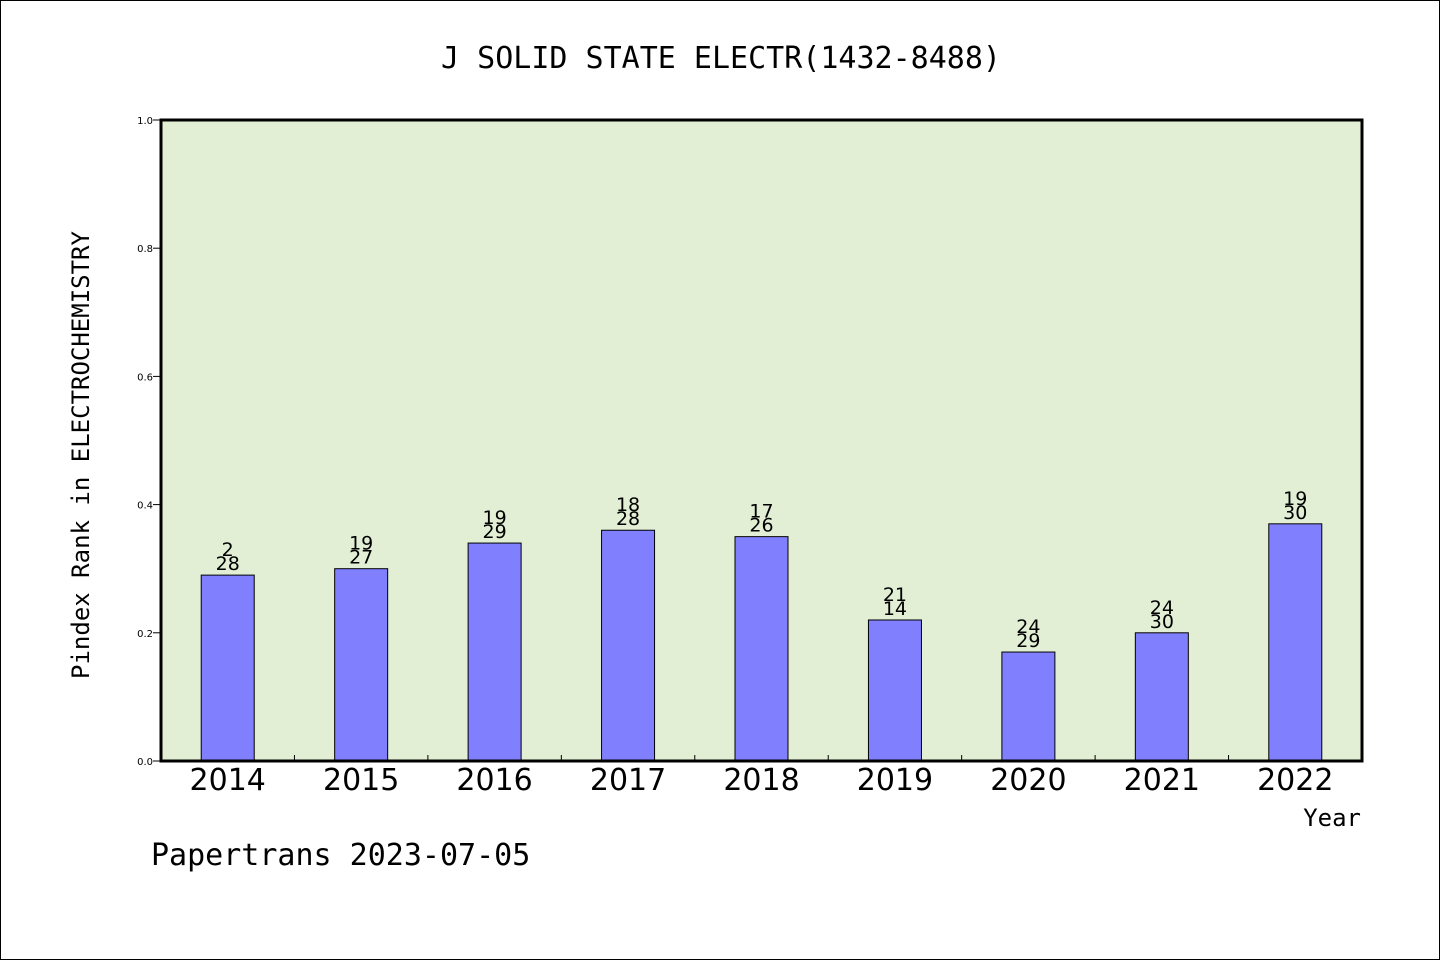  I want to click on x-tick-label-2019: 2019, so click(895, 780).